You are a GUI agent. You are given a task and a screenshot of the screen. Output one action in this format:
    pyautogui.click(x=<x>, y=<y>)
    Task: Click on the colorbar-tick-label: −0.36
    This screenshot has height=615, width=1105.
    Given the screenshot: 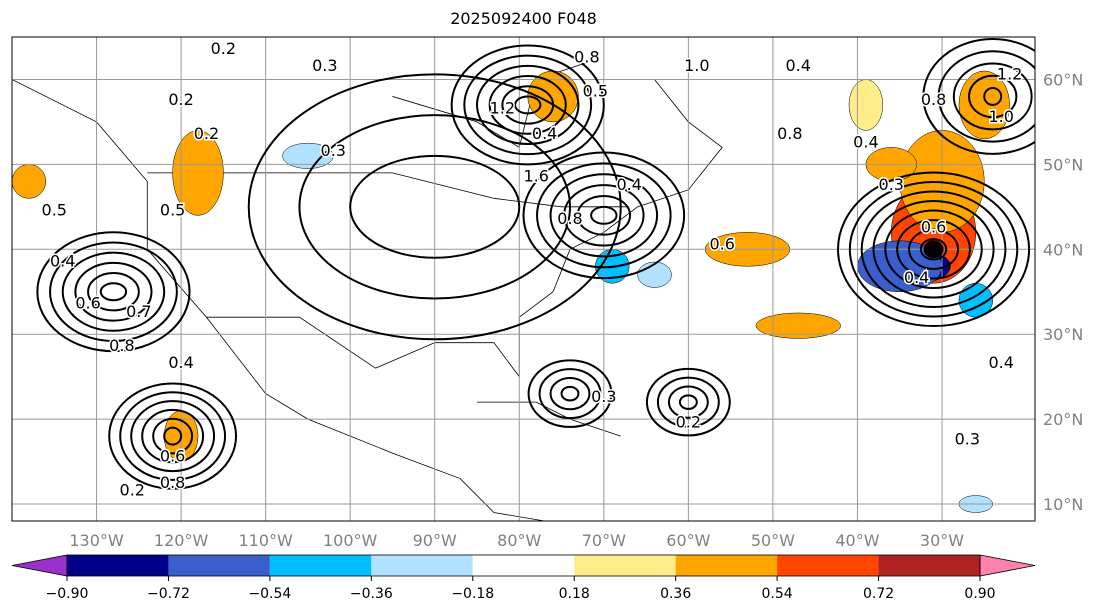 What is the action you would take?
    pyautogui.click(x=371, y=594)
    